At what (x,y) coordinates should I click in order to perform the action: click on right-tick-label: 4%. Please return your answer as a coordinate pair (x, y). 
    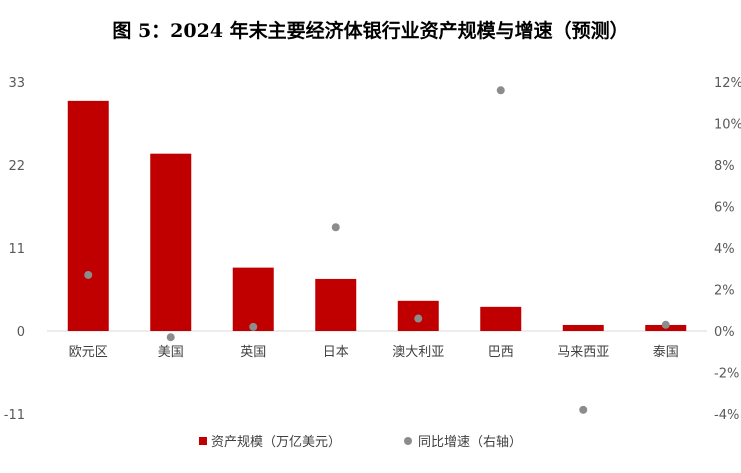
    Looking at the image, I should click on (724, 249).